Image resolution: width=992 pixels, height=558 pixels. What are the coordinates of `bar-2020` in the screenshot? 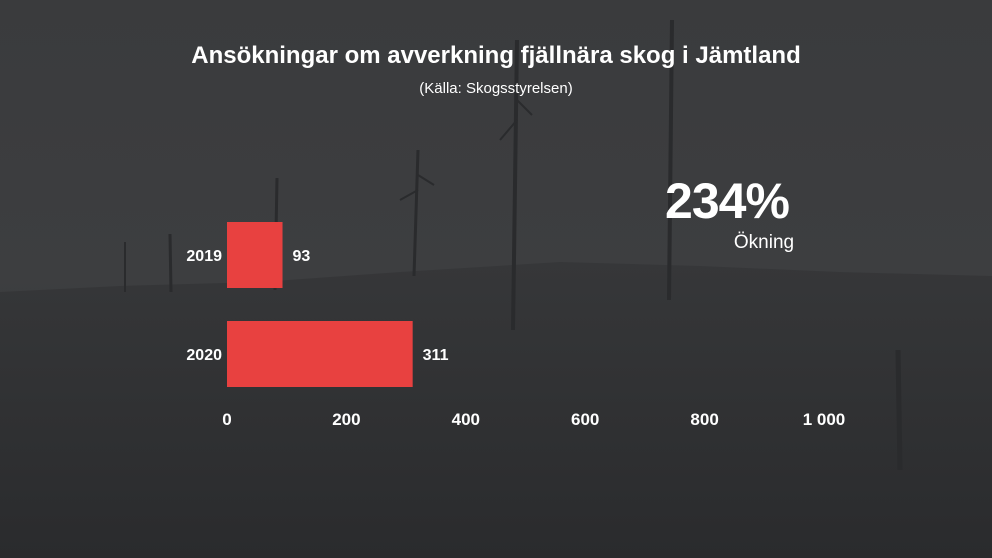 It's located at (320, 354).